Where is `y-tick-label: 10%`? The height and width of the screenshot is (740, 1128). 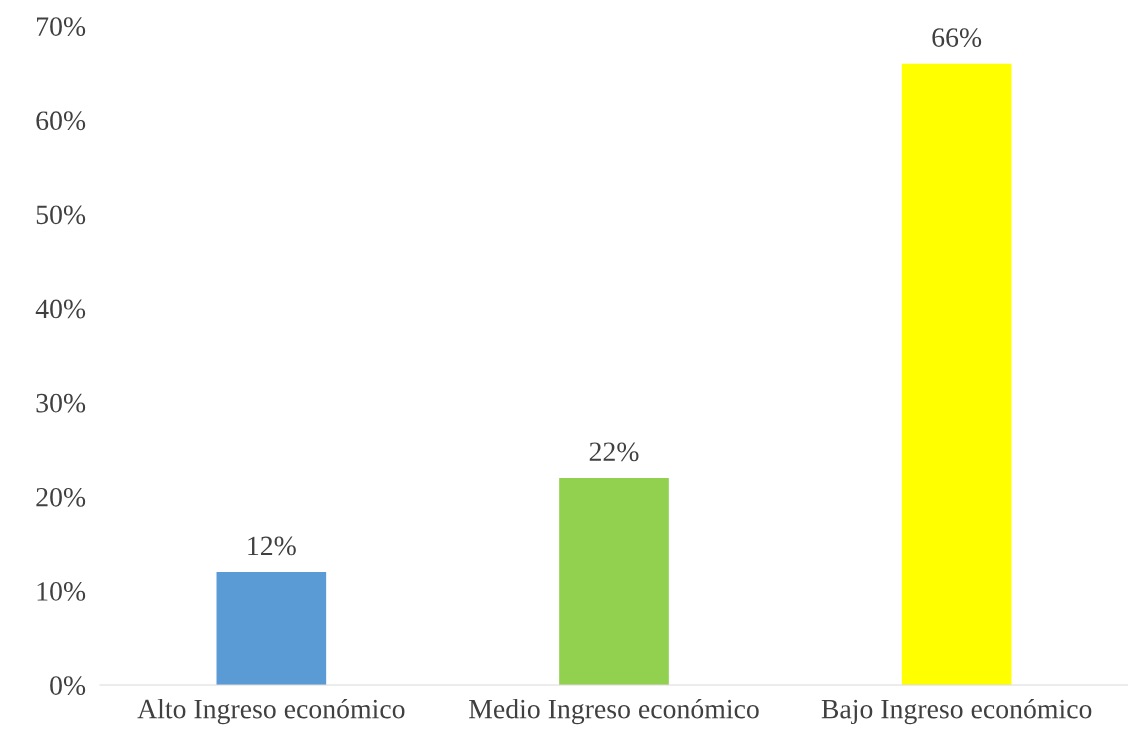
y-tick-label: 10% is located at coordinates (61, 591).